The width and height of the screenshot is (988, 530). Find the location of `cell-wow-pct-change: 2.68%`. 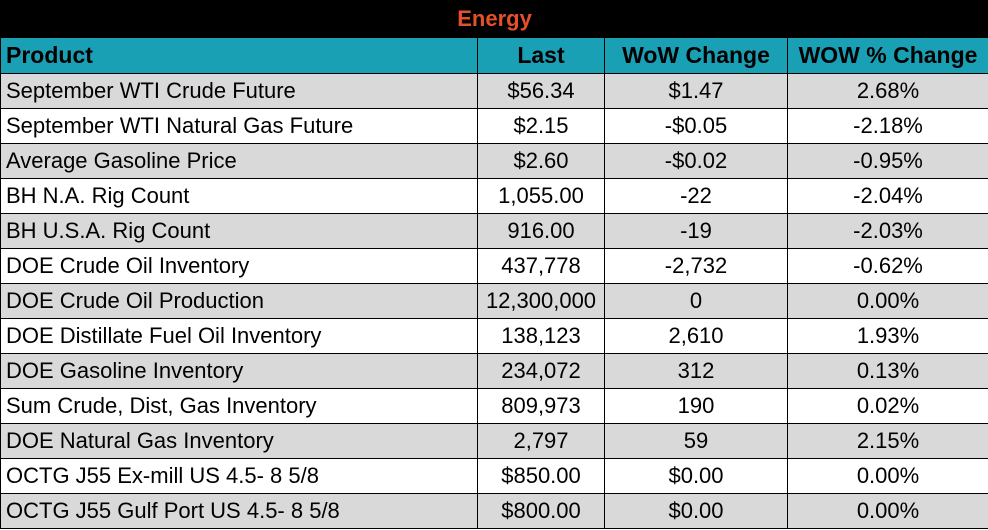

cell-wow-pct-change: 2.68% is located at coordinates (887, 91).